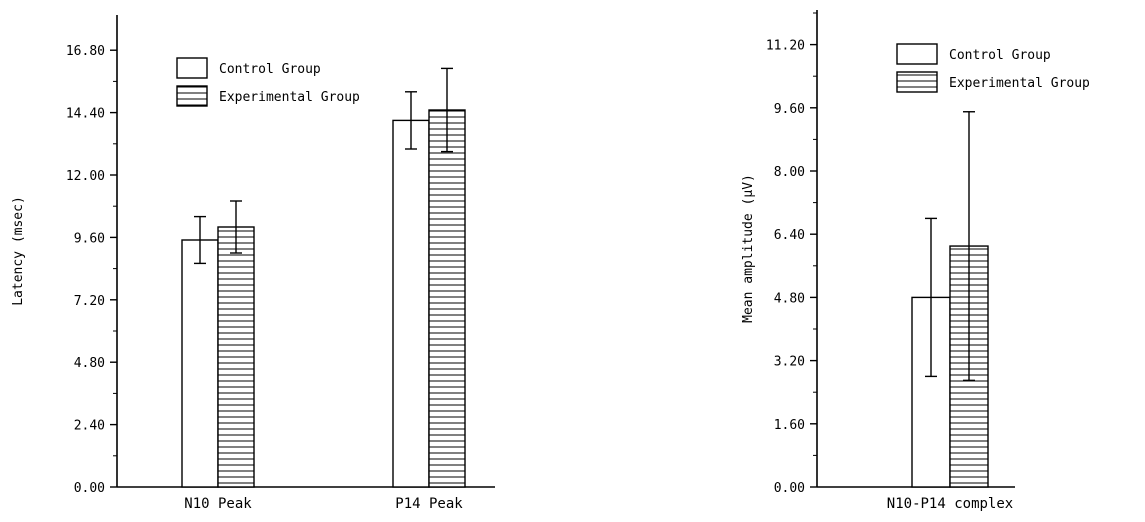 This screenshot has height=522, width=1145. What do you see at coordinates (89, 426) in the screenshot?
I see `y-tick-label-2-40: 2.40` at bounding box center [89, 426].